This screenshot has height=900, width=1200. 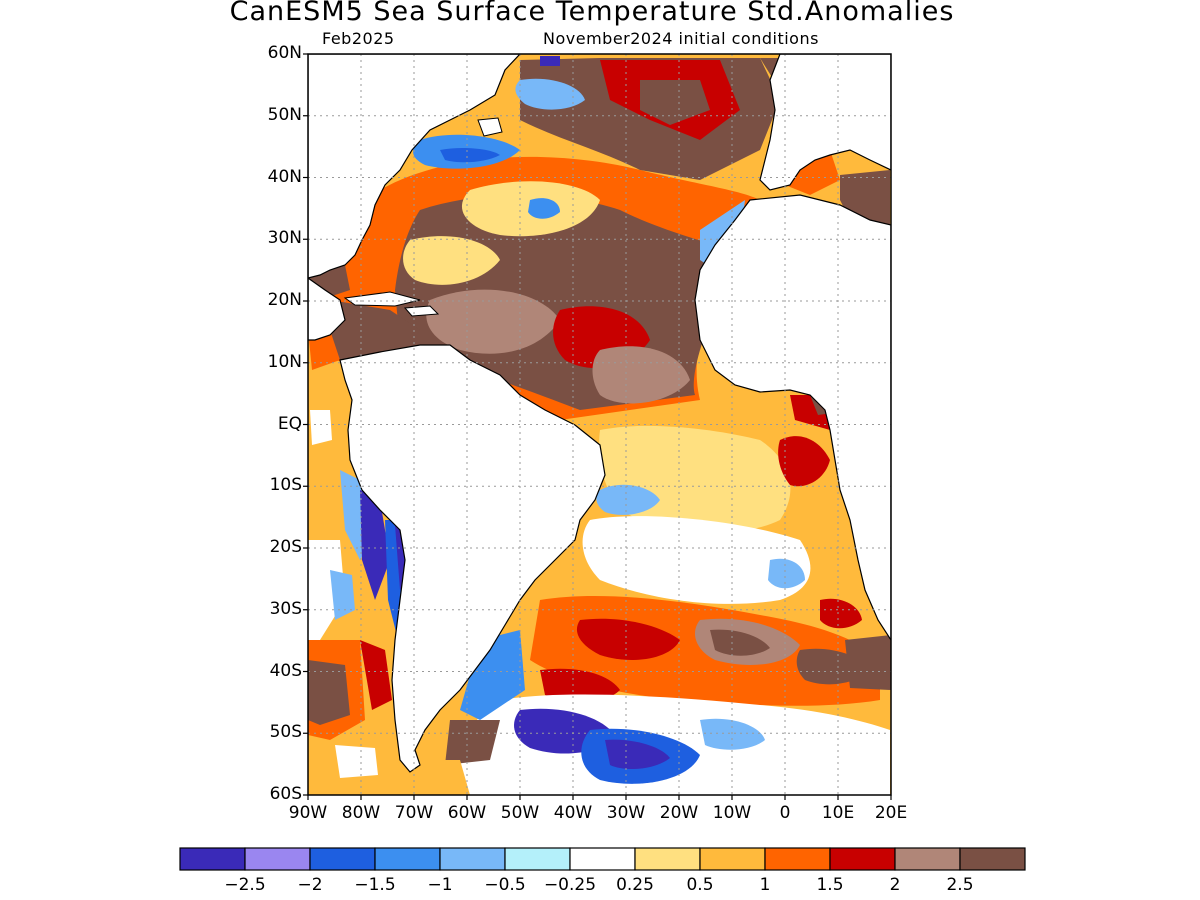 What do you see at coordinates (289, 423) in the screenshot?
I see `lat-tick-label: EQ` at bounding box center [289, 423].